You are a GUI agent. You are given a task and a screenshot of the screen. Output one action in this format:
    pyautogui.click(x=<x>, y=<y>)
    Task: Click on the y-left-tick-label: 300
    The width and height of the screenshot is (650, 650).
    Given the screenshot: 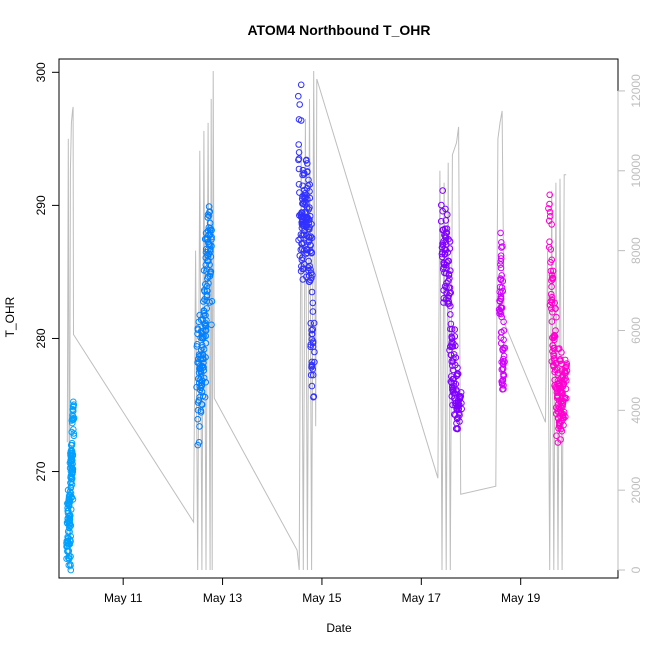 What is the action you would take?
    pyautogui.click(x=41, y=72)
    